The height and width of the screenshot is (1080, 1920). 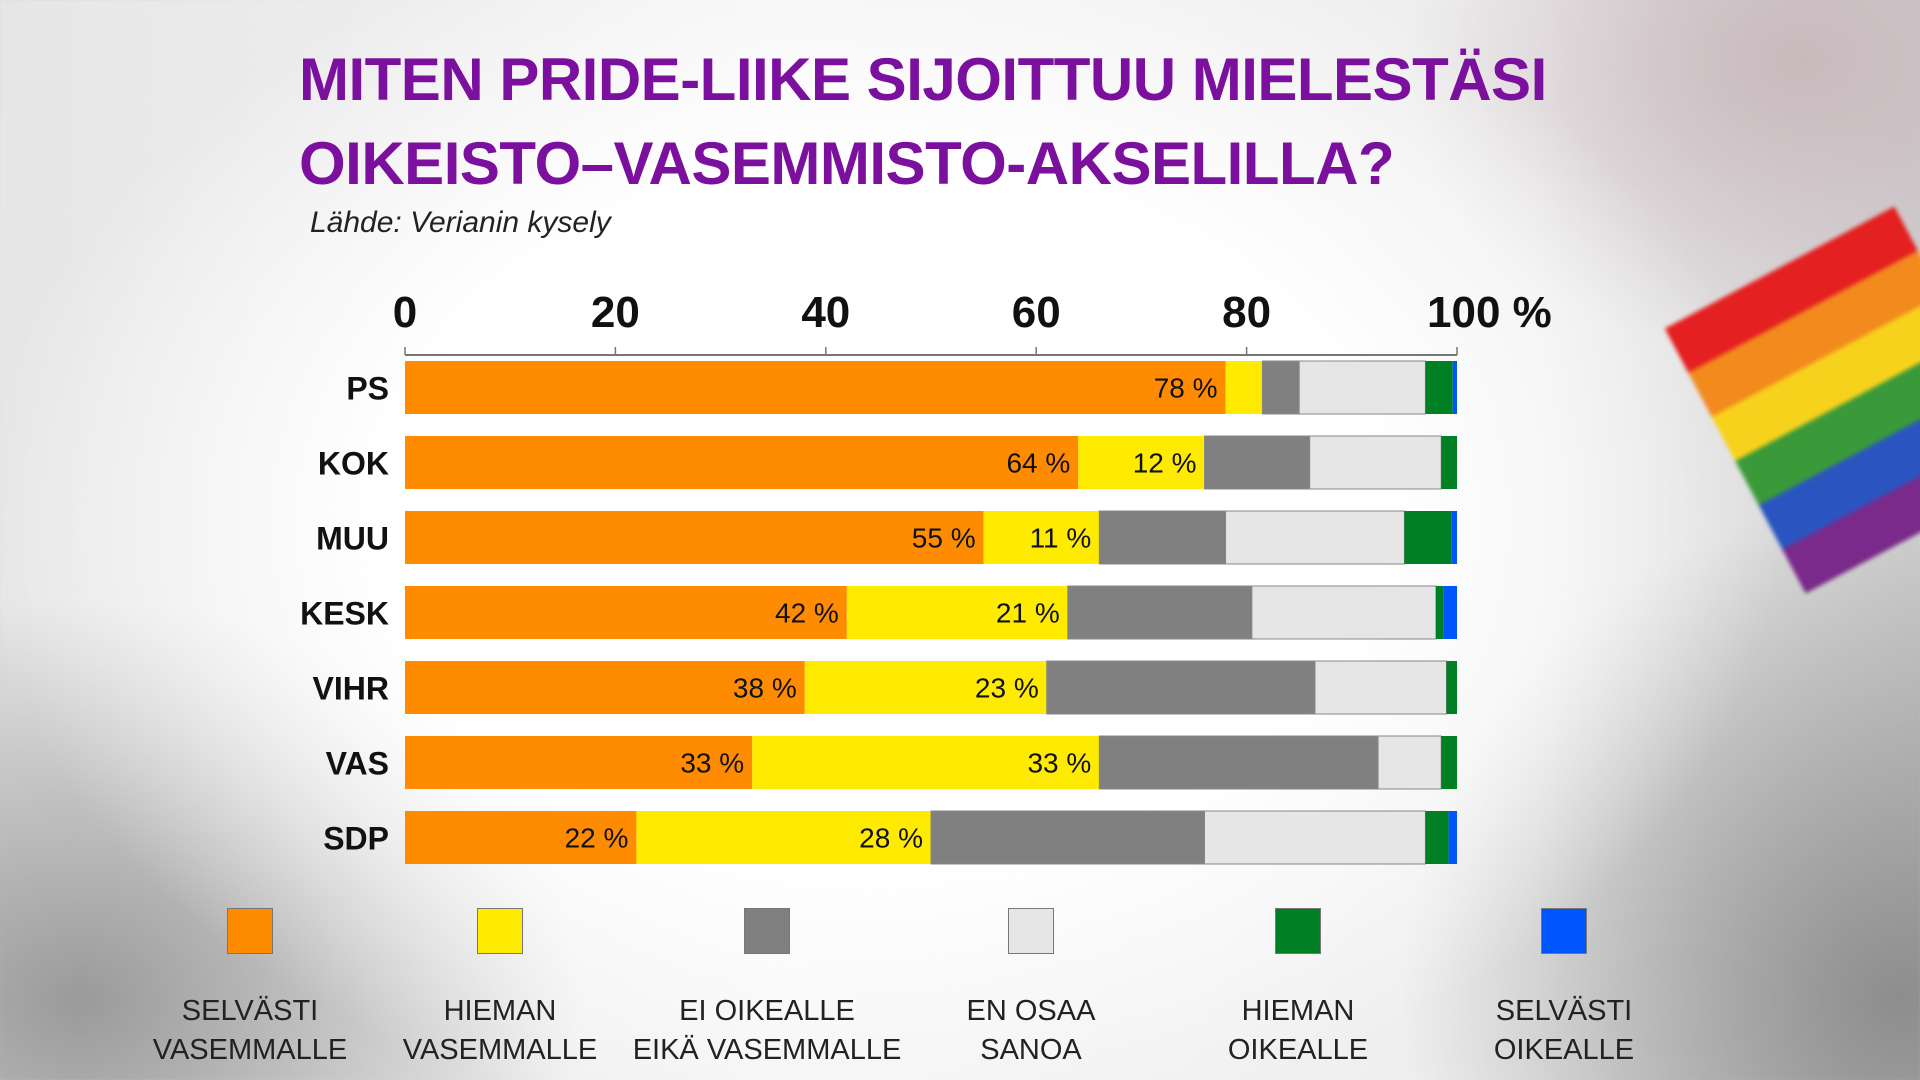 I want to click on legend-item: HIEMAN VASEMMALLE, so click(x=500, y=989).